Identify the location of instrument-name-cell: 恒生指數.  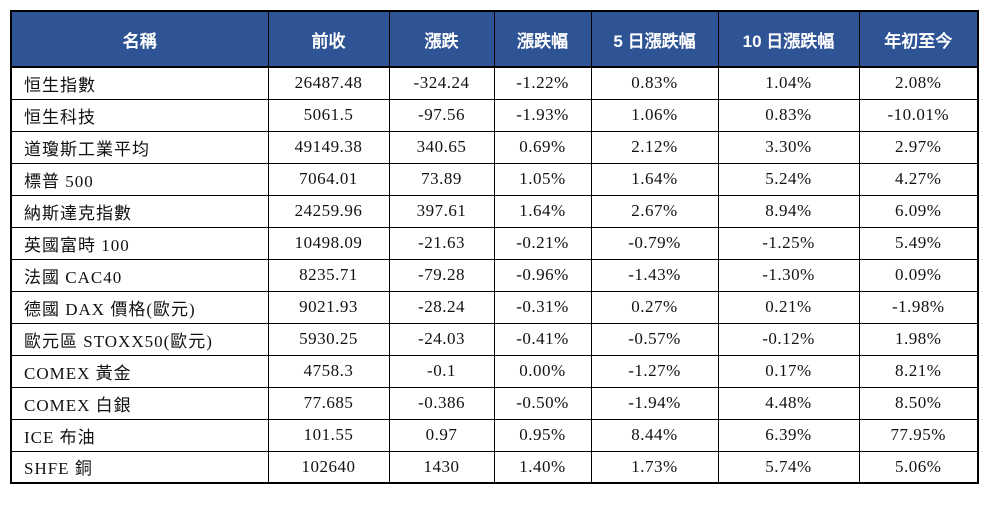
(139, 83).